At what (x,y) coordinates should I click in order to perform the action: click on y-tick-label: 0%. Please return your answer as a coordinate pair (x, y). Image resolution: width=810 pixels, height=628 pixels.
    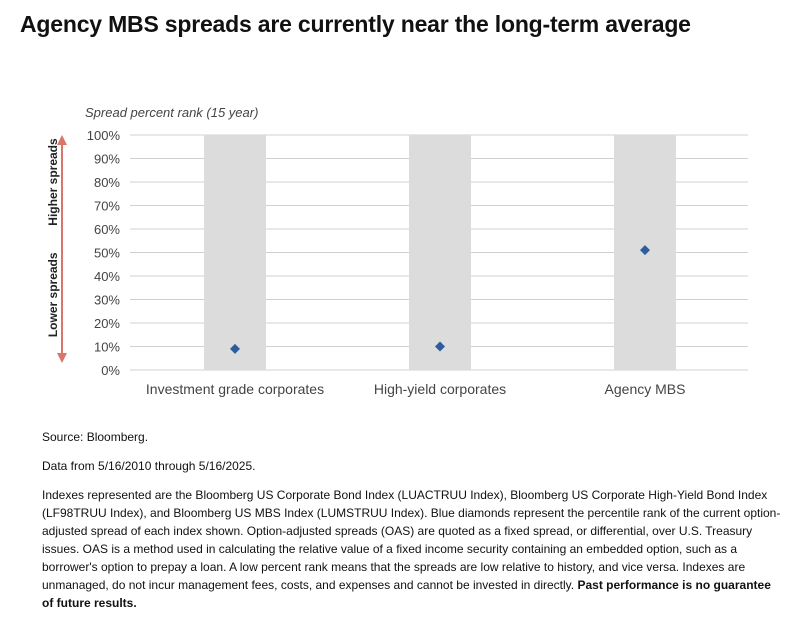
    Looking at the image, I should click on (110, 370).